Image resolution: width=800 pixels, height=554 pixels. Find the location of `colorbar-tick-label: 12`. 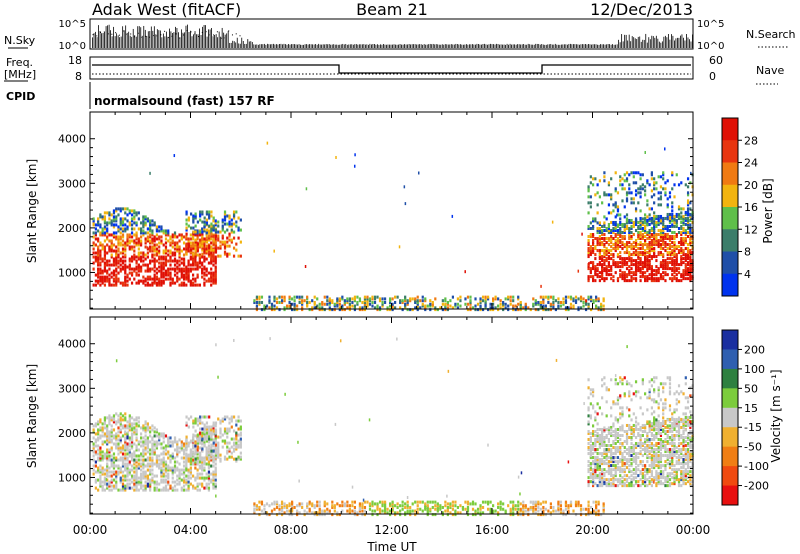

colorbar-tick-label: 12 is located at coordinates (751, 229).